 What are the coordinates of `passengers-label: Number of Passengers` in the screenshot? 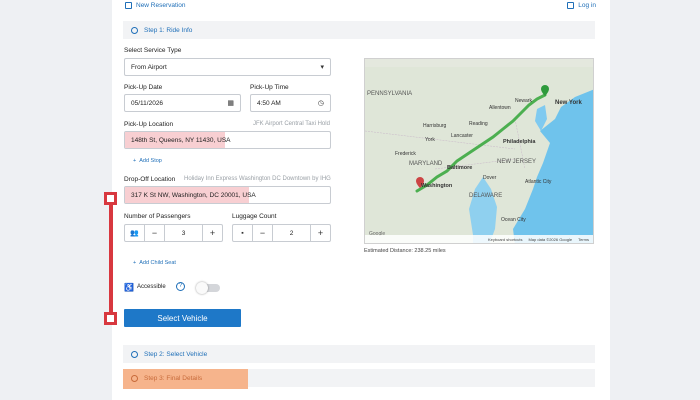 It's located at (157, 216).